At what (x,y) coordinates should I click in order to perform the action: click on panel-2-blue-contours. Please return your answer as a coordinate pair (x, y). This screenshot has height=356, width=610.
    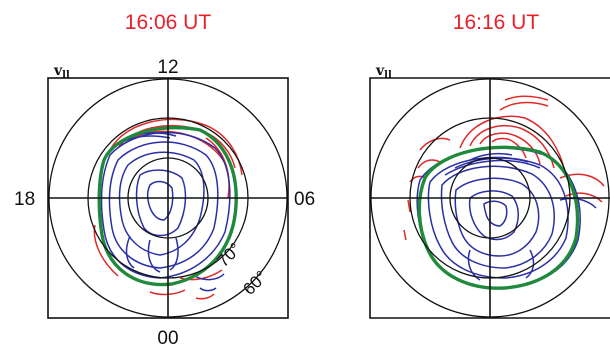
    Looking at the image, I should click on (506, 218).